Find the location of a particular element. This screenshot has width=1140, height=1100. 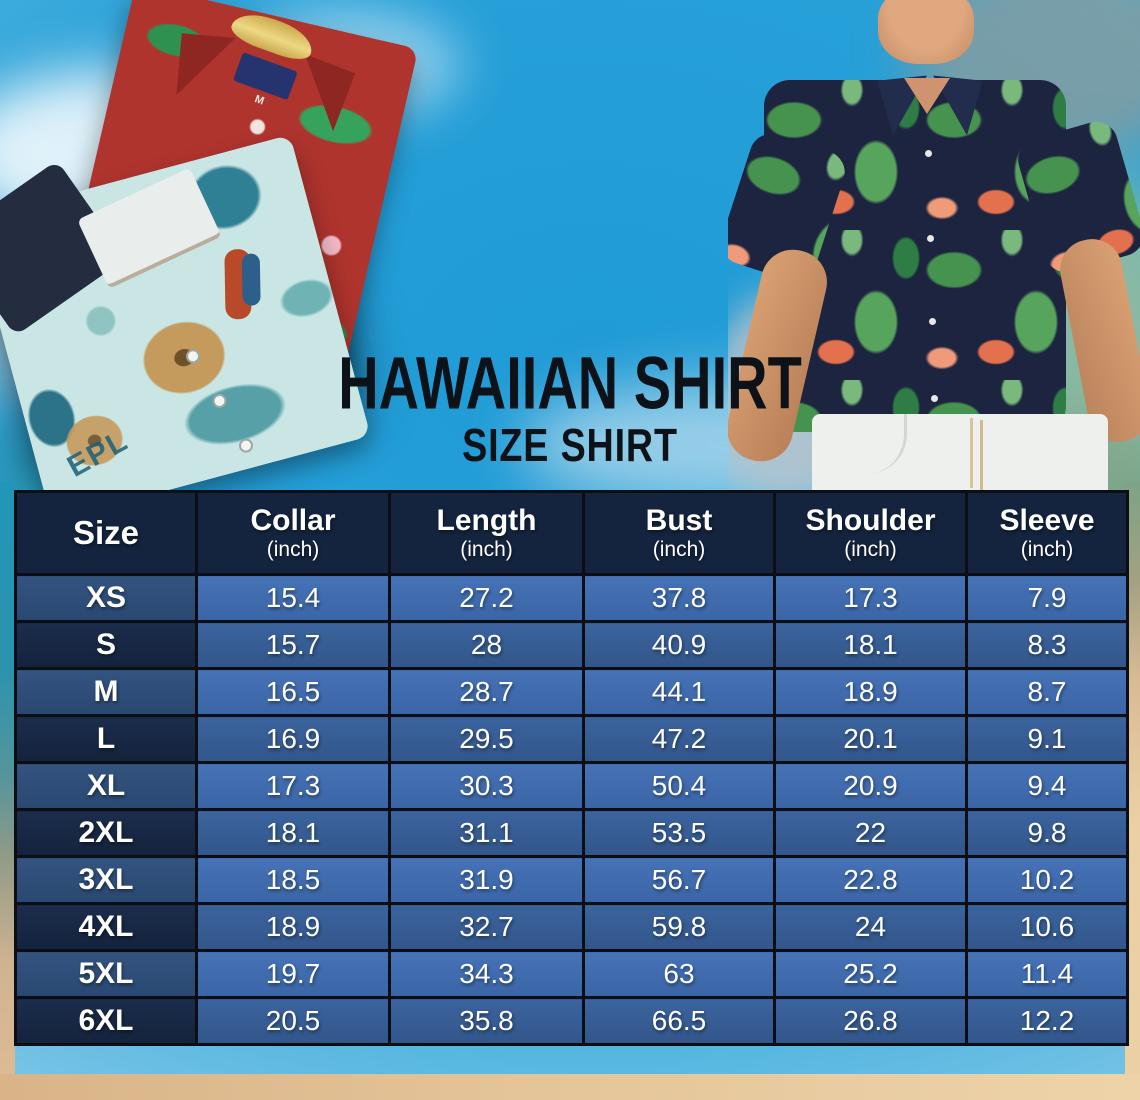

value-cell: 37.8 is located at coordinates (679, 598).